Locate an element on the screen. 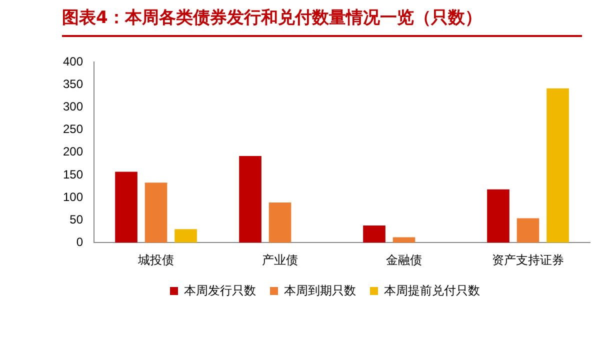 This screenshot has height=355, width=614. x-tick-label: 城投债 is located at coordinates (155, 260).